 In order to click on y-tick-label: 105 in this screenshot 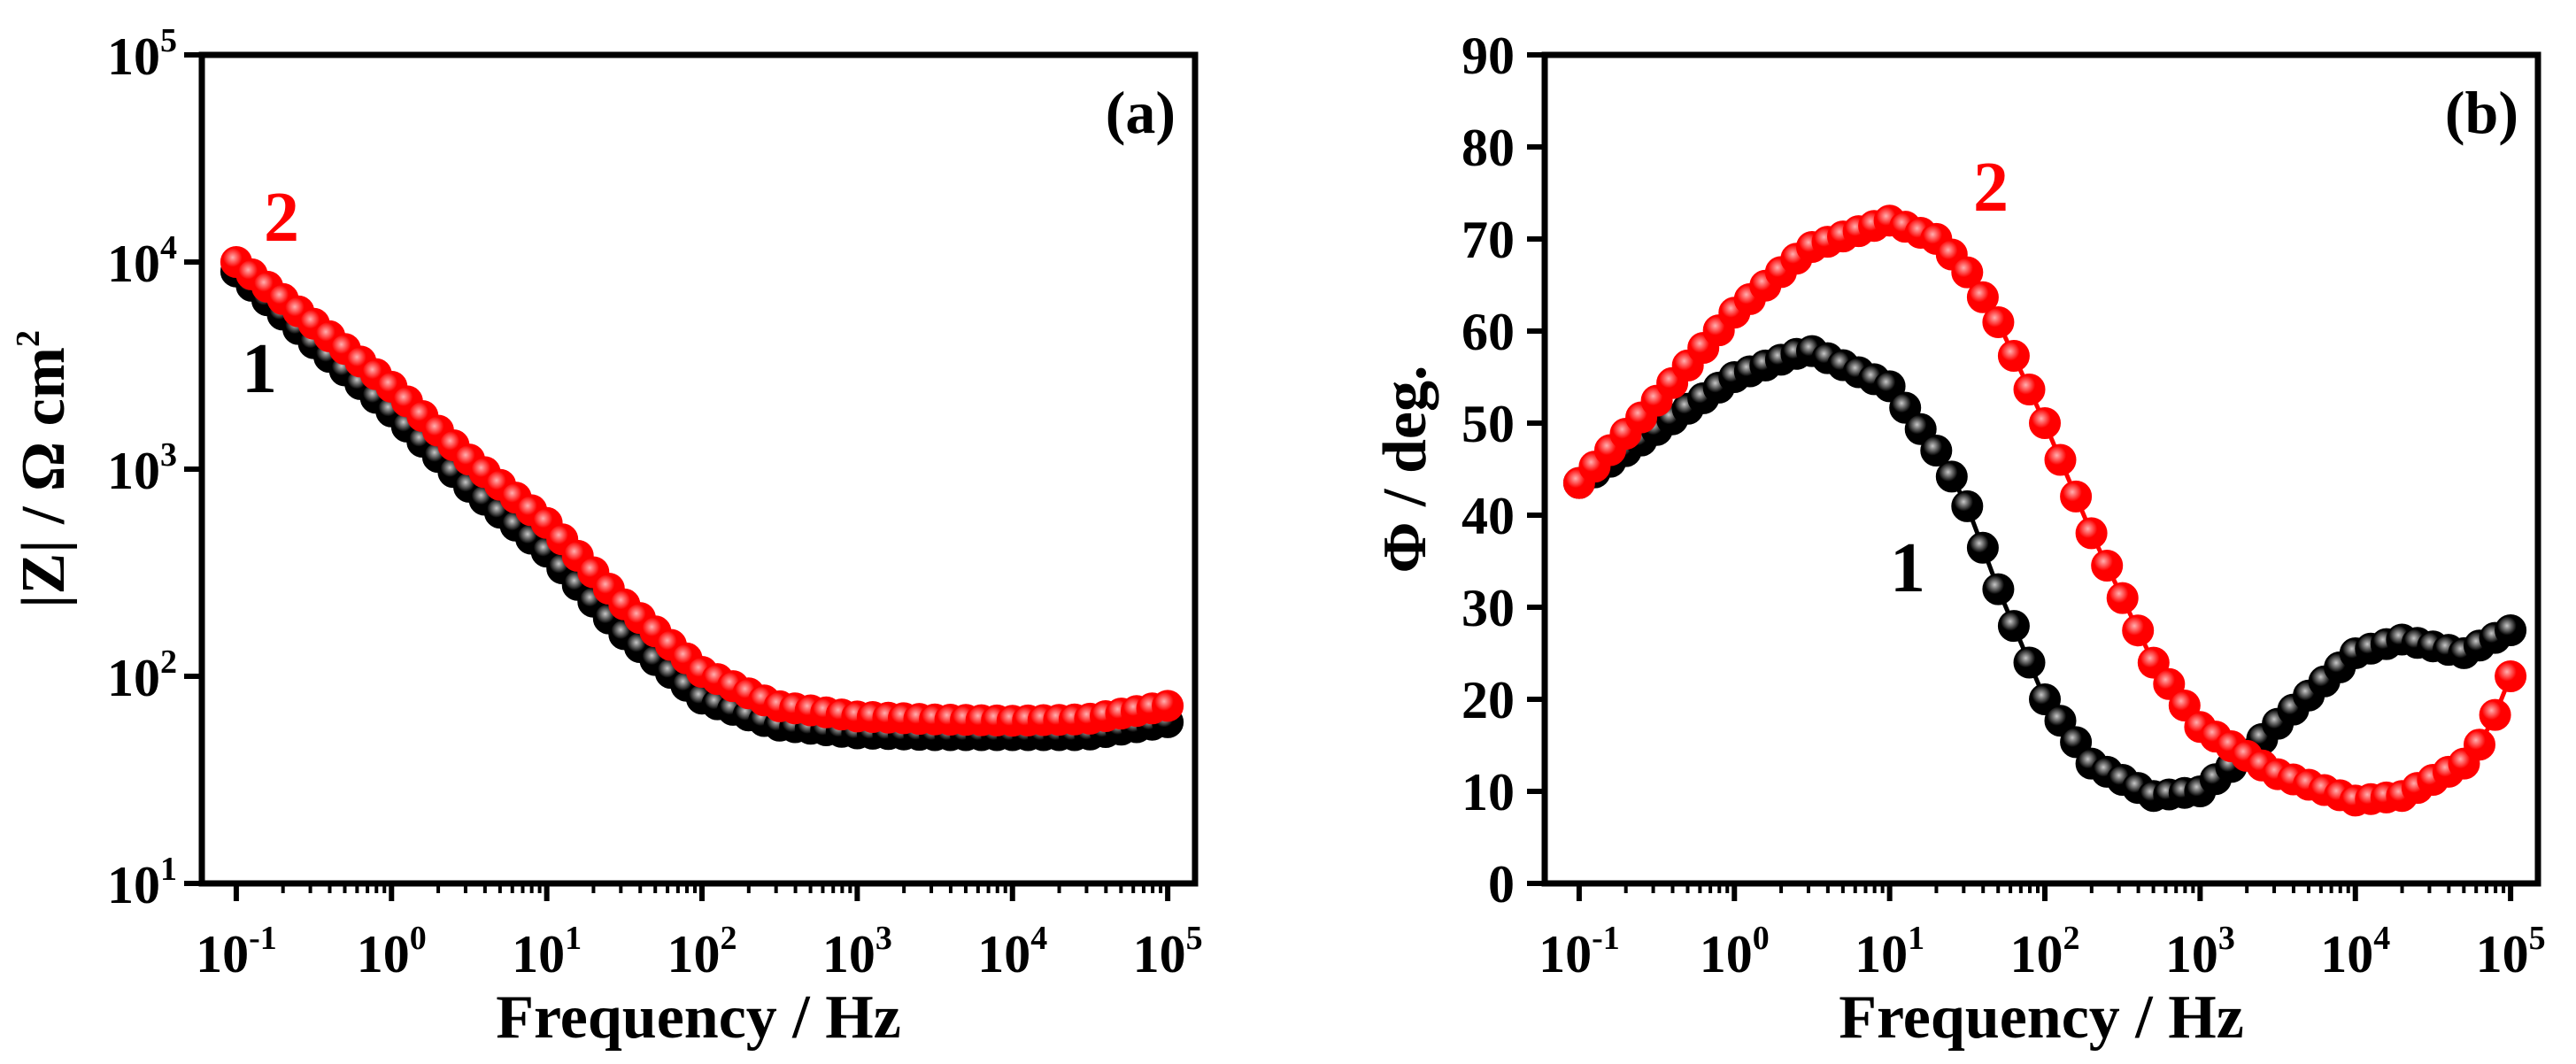, I will do `click(142, 54)`.